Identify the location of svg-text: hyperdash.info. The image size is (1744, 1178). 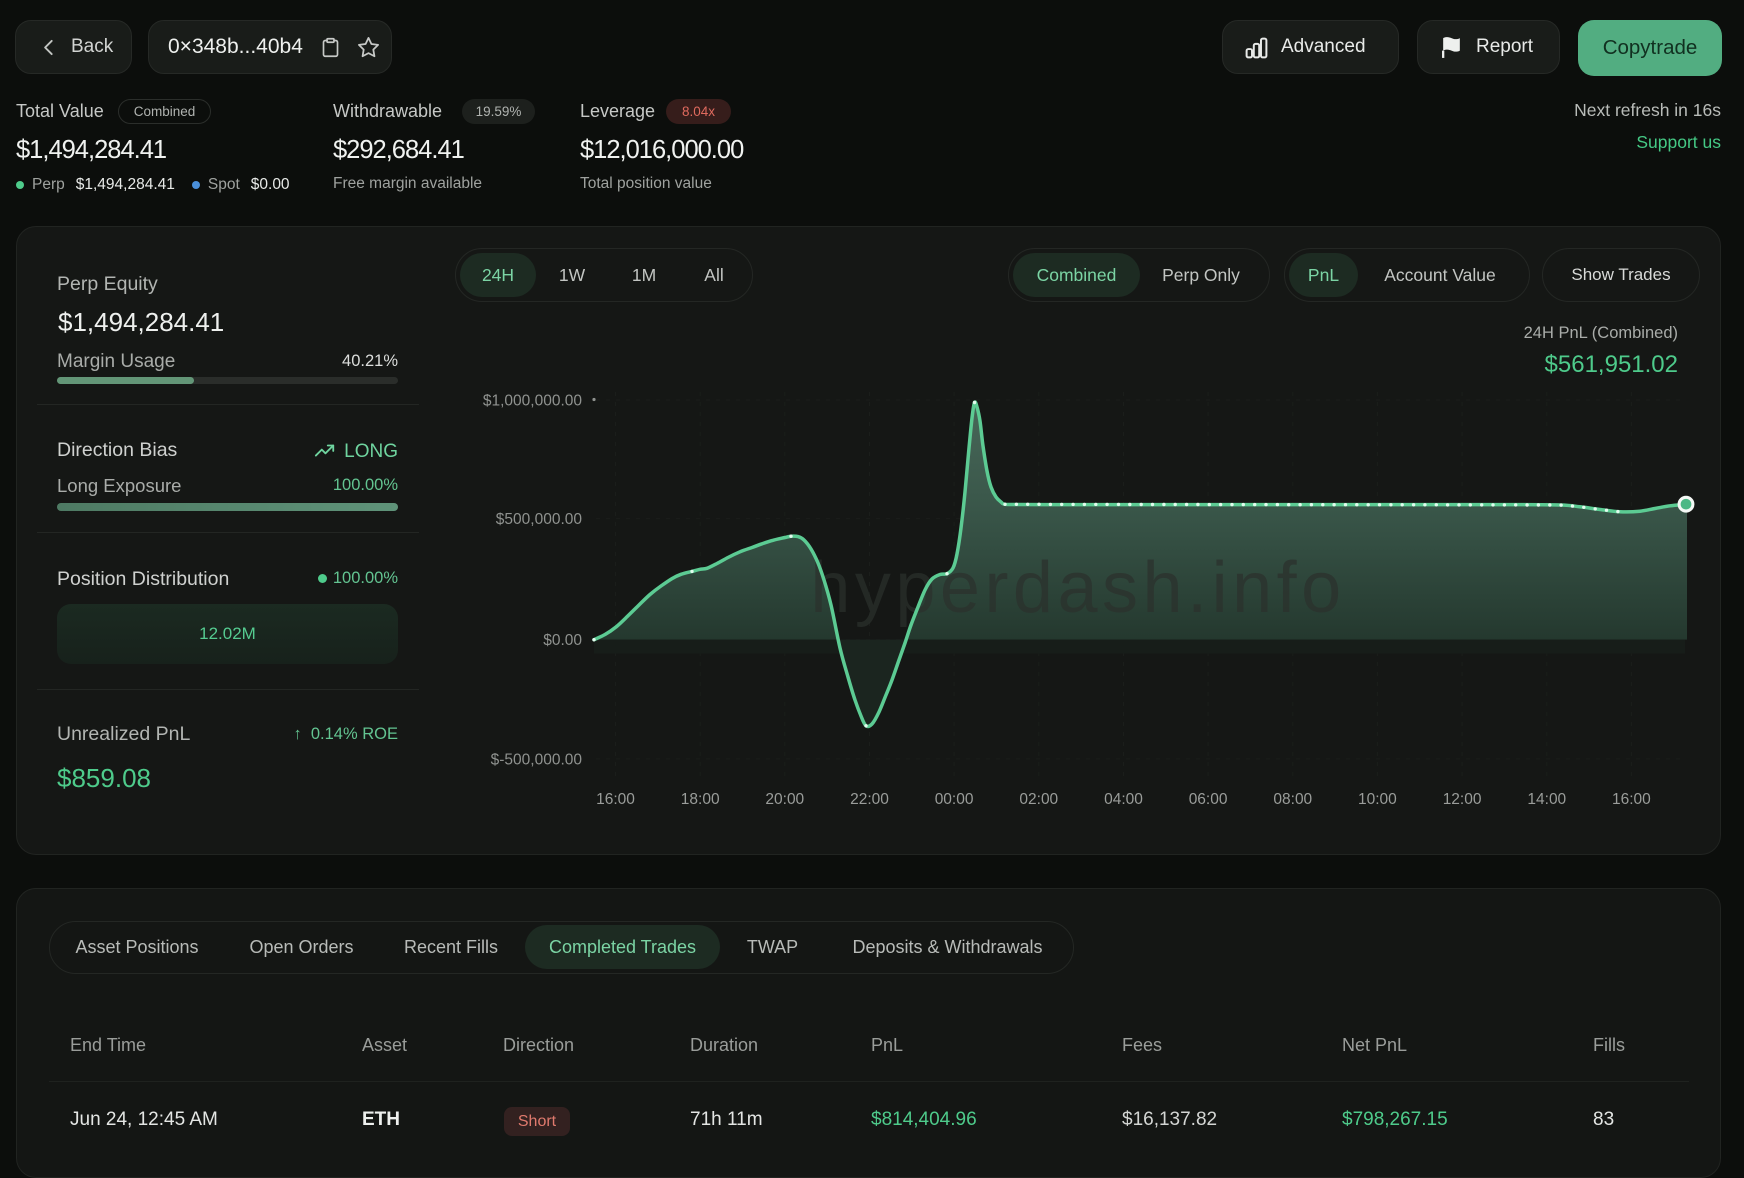
(1077, 588).